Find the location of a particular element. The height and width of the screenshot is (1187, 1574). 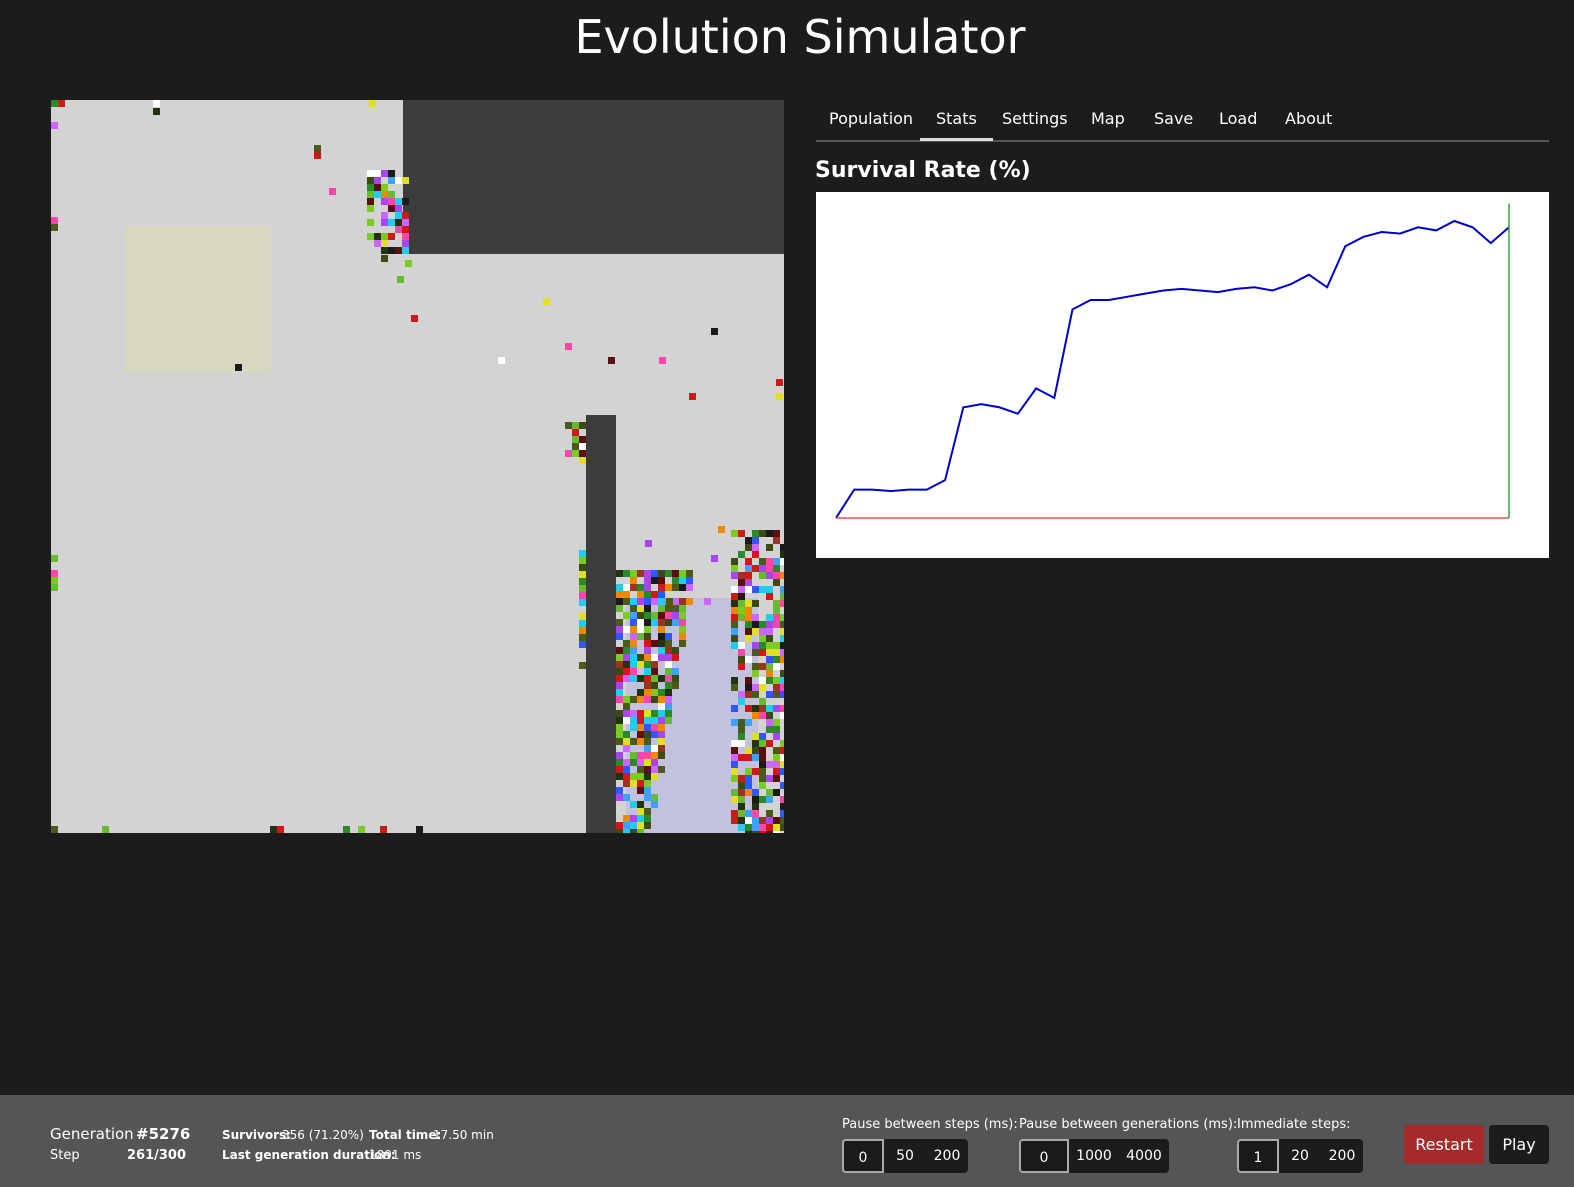

pause-generations-1000-button: 1000 is located at coordinates (1094, 1156).